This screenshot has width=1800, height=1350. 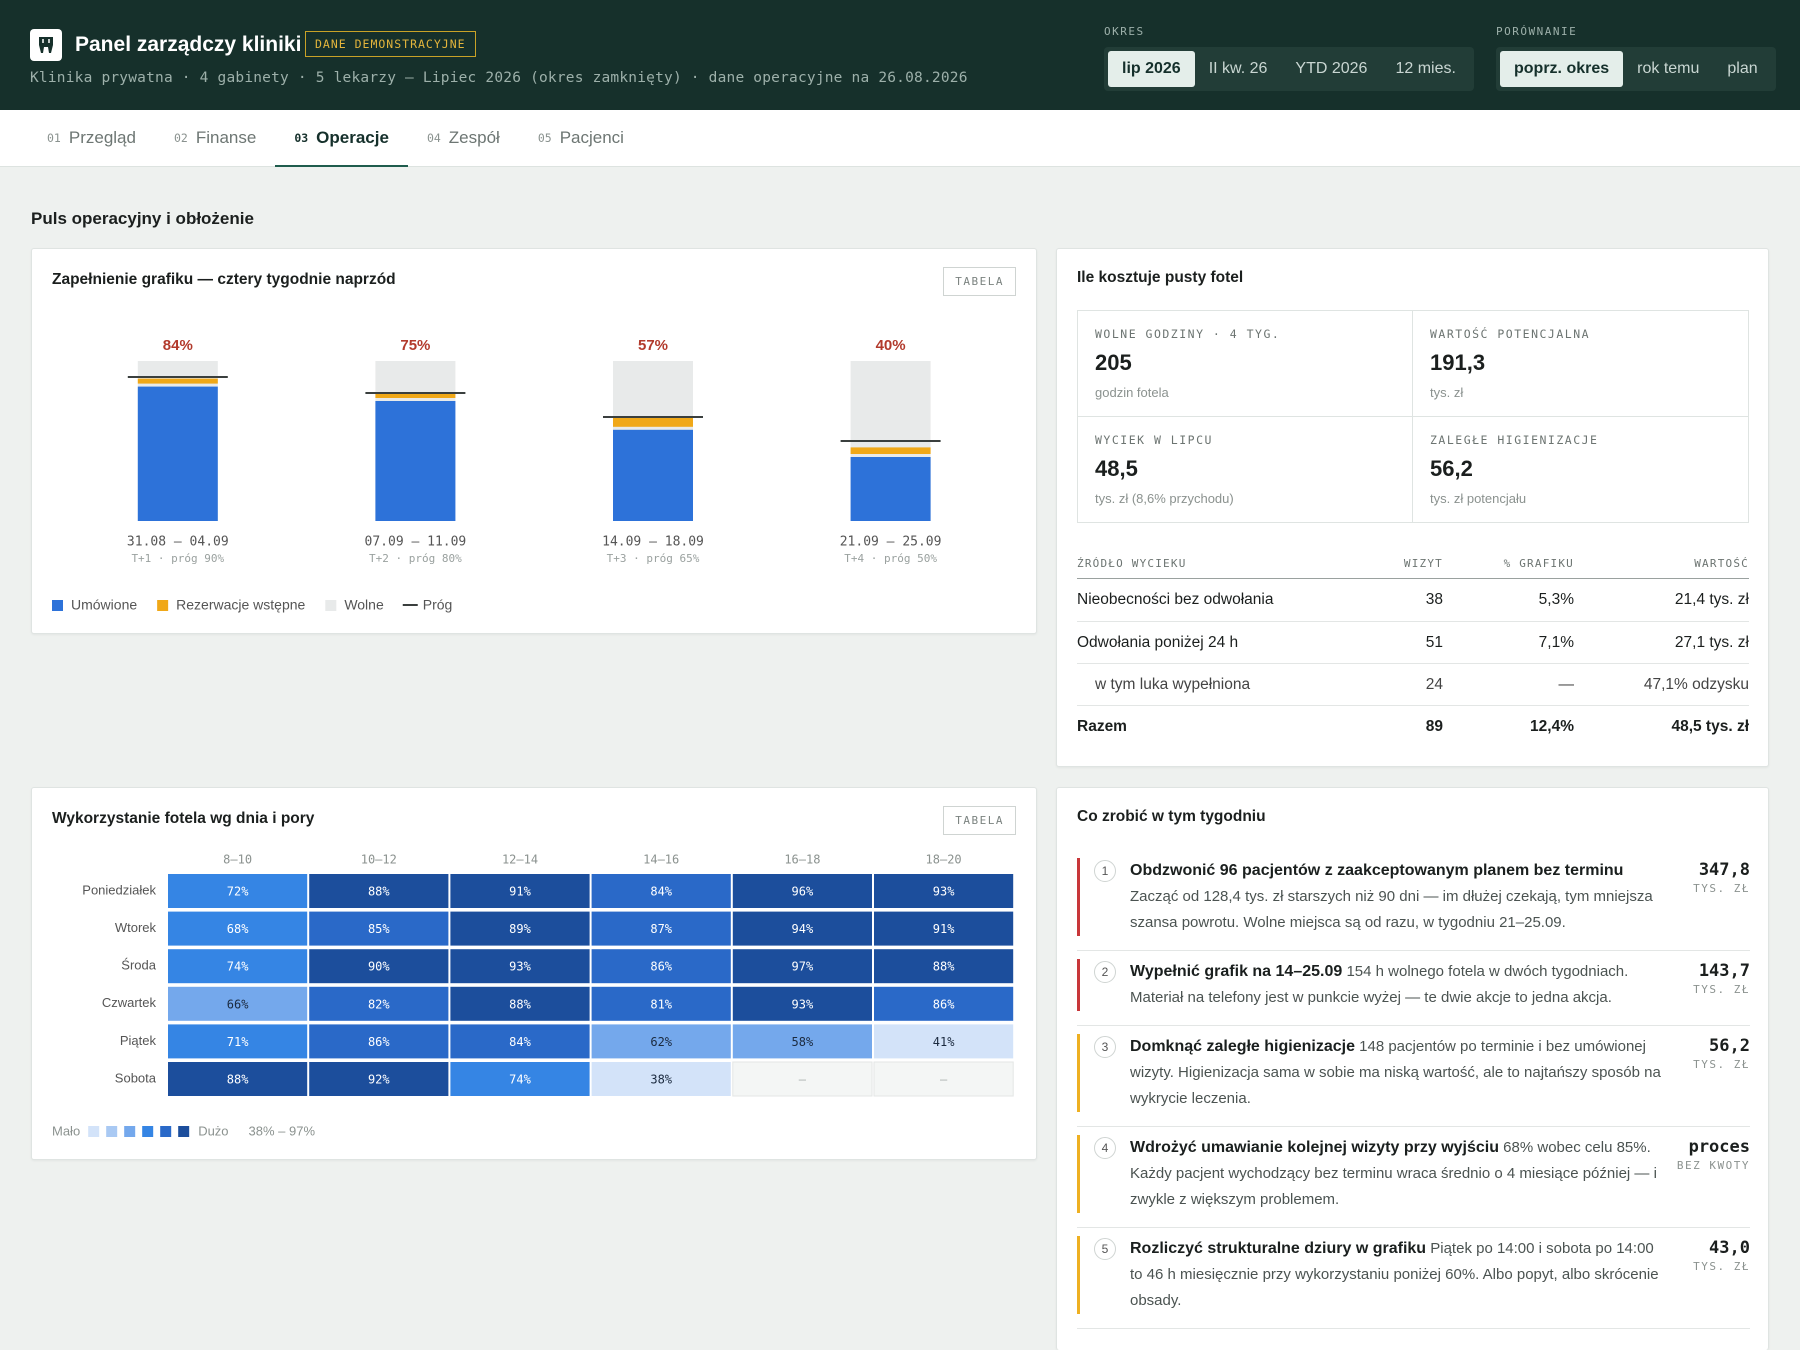 I want to click on option: rok temu, so click(x=1668, y=69).